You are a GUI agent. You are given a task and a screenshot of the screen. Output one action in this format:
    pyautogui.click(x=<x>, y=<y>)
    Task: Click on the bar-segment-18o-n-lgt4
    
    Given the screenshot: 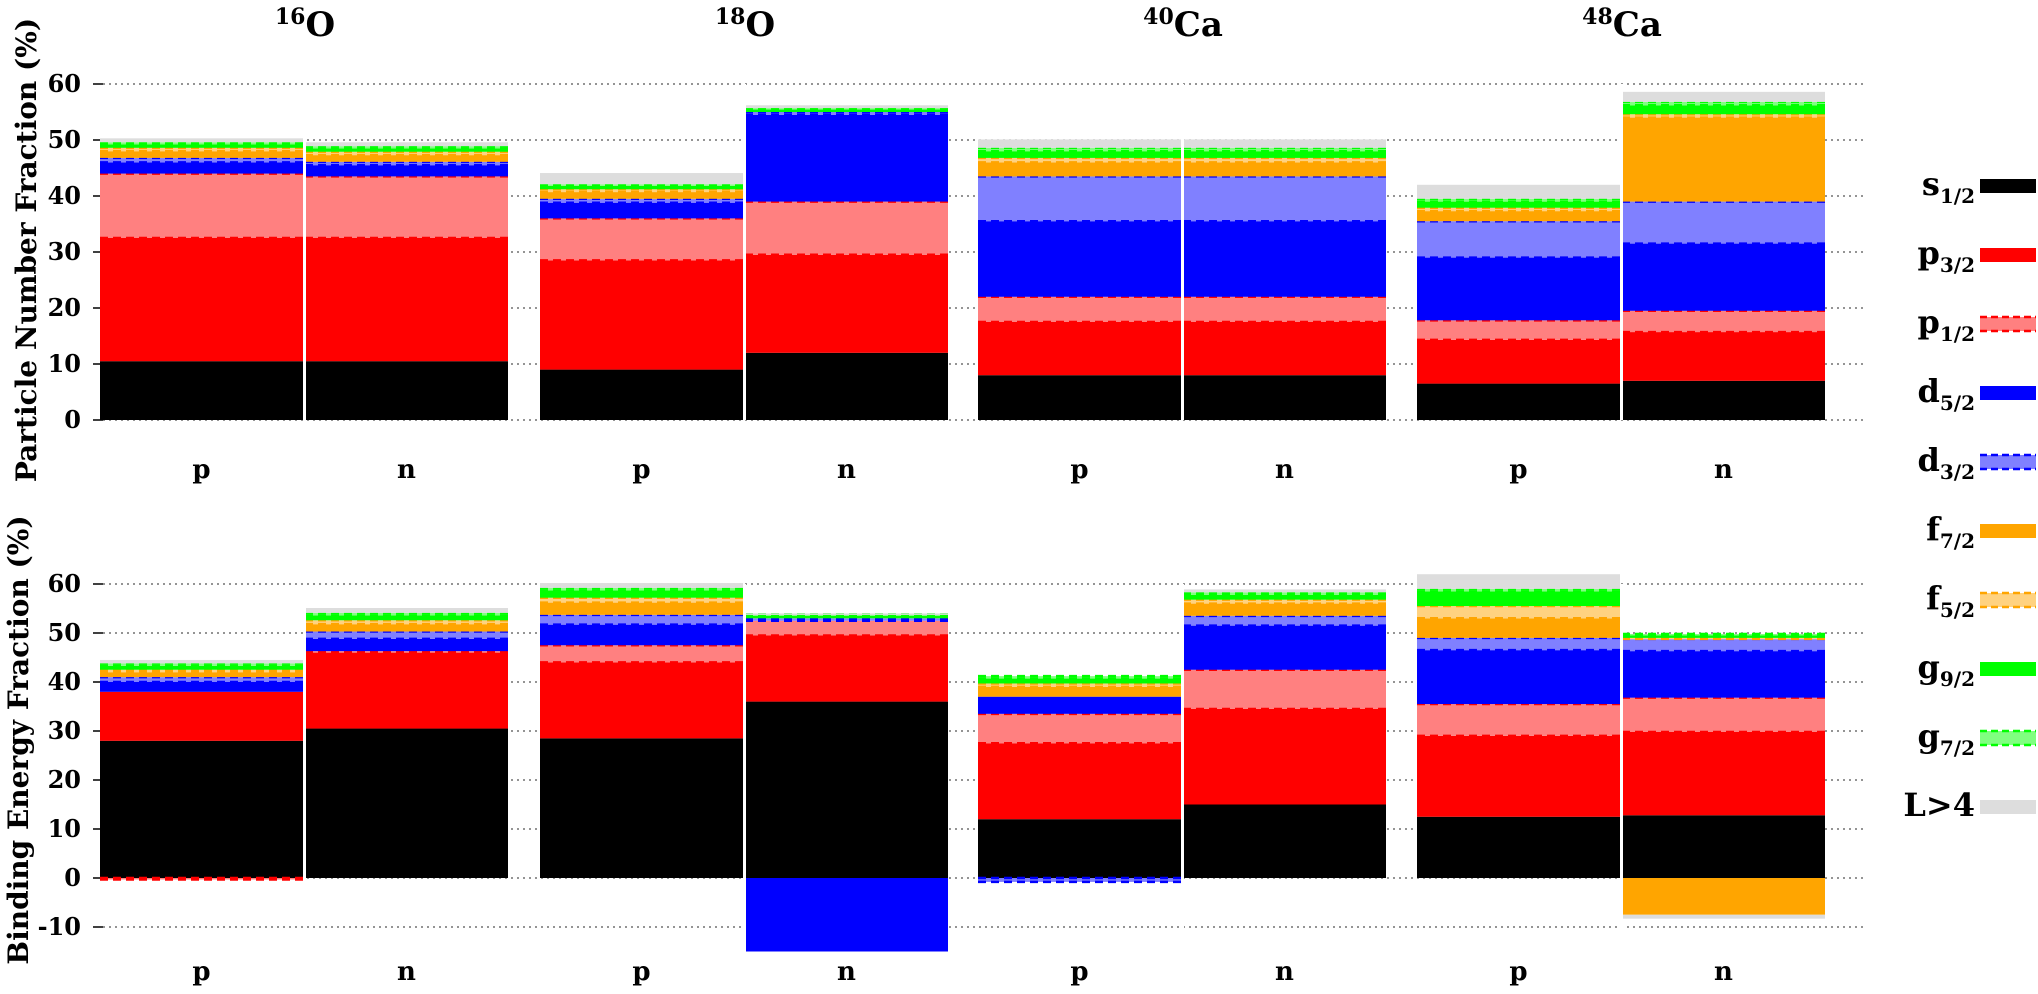 What is the action you would take?
    pyautogui.click(x=846, y=614)
    